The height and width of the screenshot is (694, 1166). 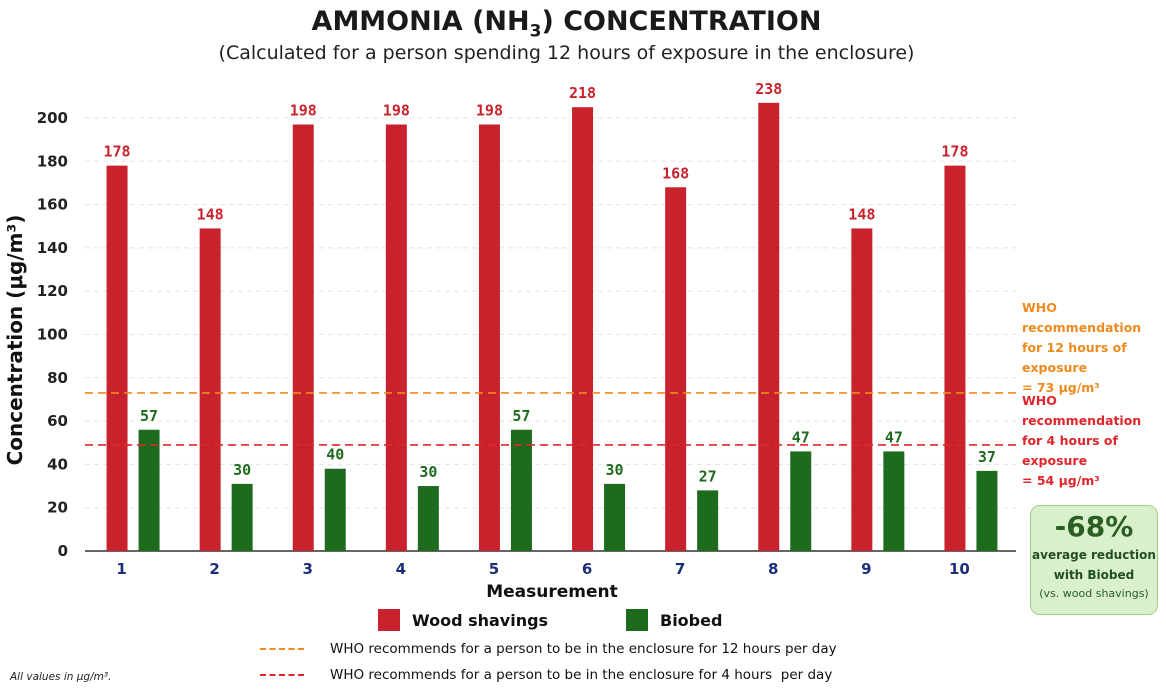 What do you see at coordinates (57, 464) in the screenshot?
I see `y-tick-label-40: 40` at bounding box center [57, 464].